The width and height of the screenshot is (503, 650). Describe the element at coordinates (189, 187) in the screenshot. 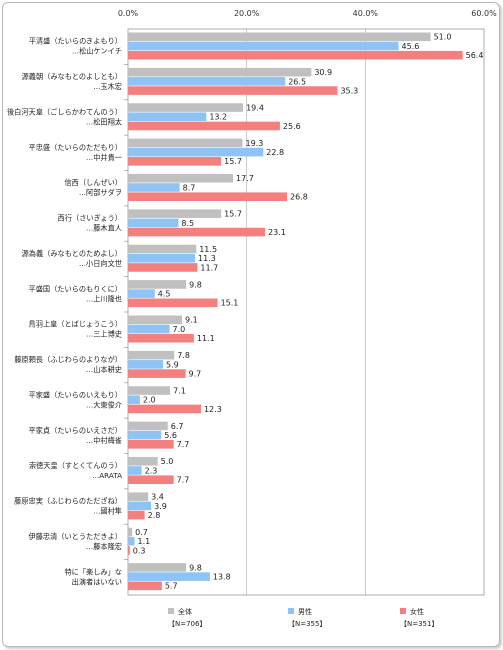

I see `data-label: 8.7` at that location.